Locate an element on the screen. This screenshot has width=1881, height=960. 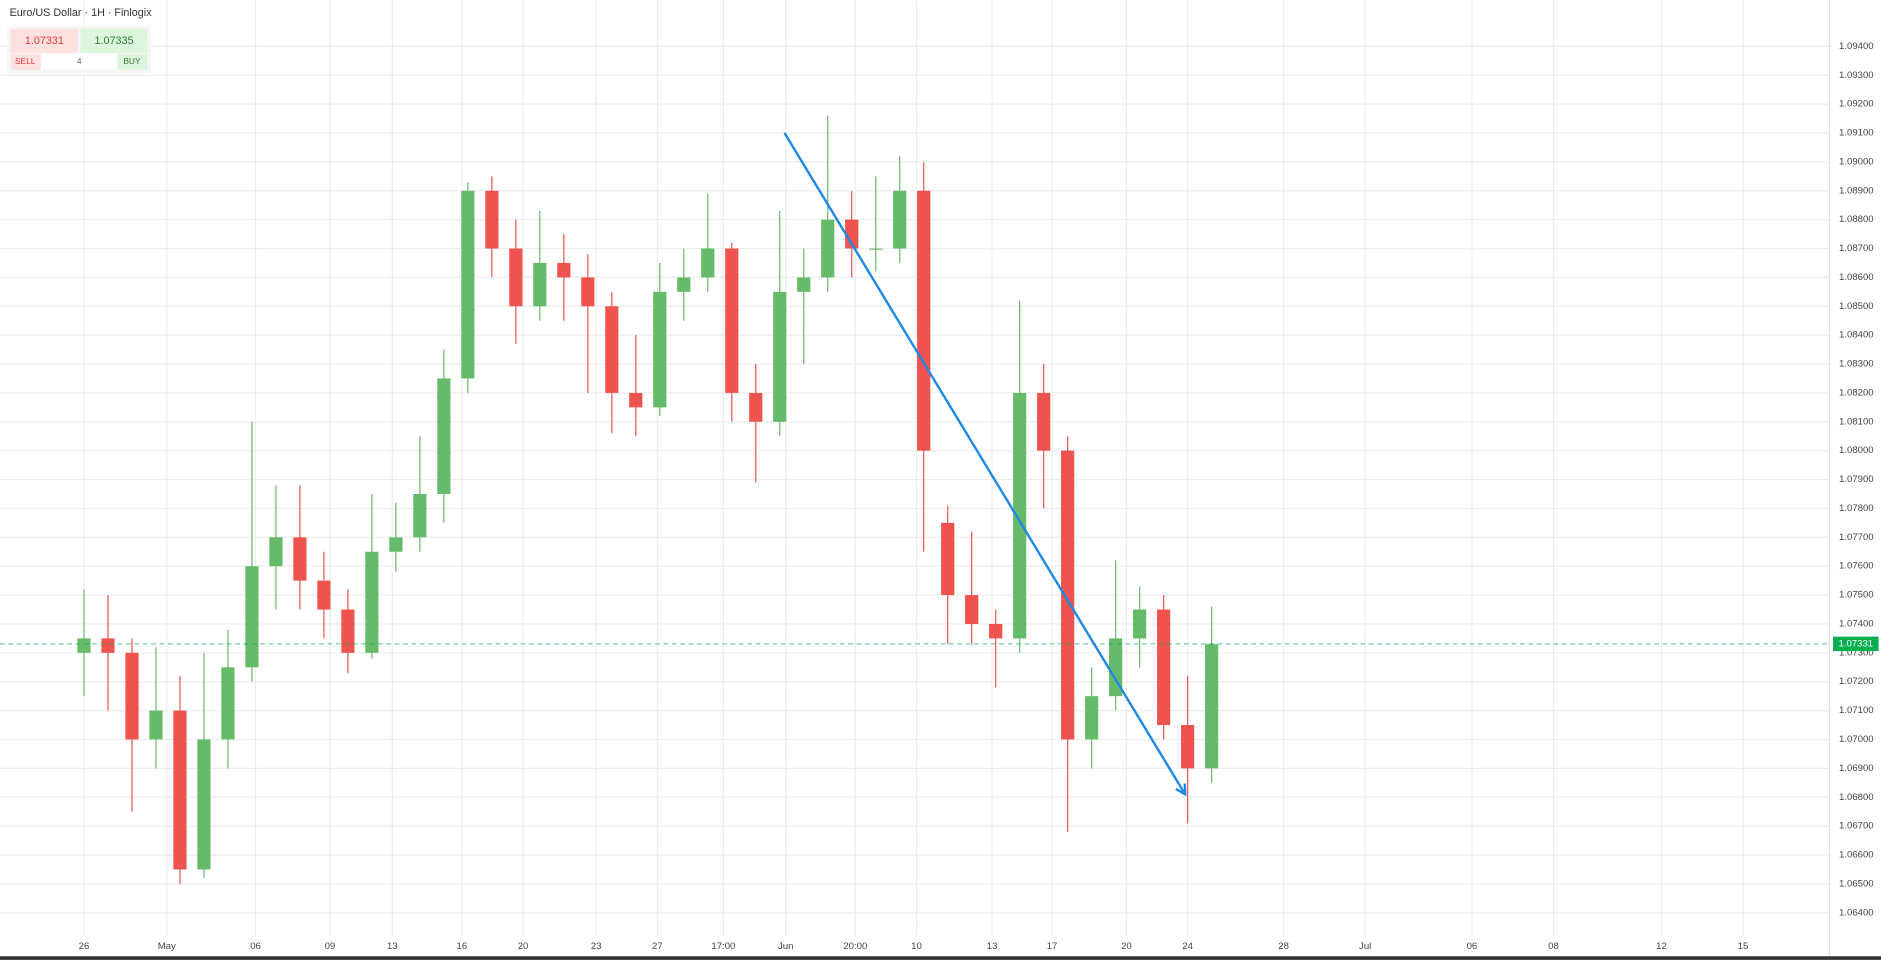
y-tick-label: 1.09100 is located at coordinates (1856, 133).